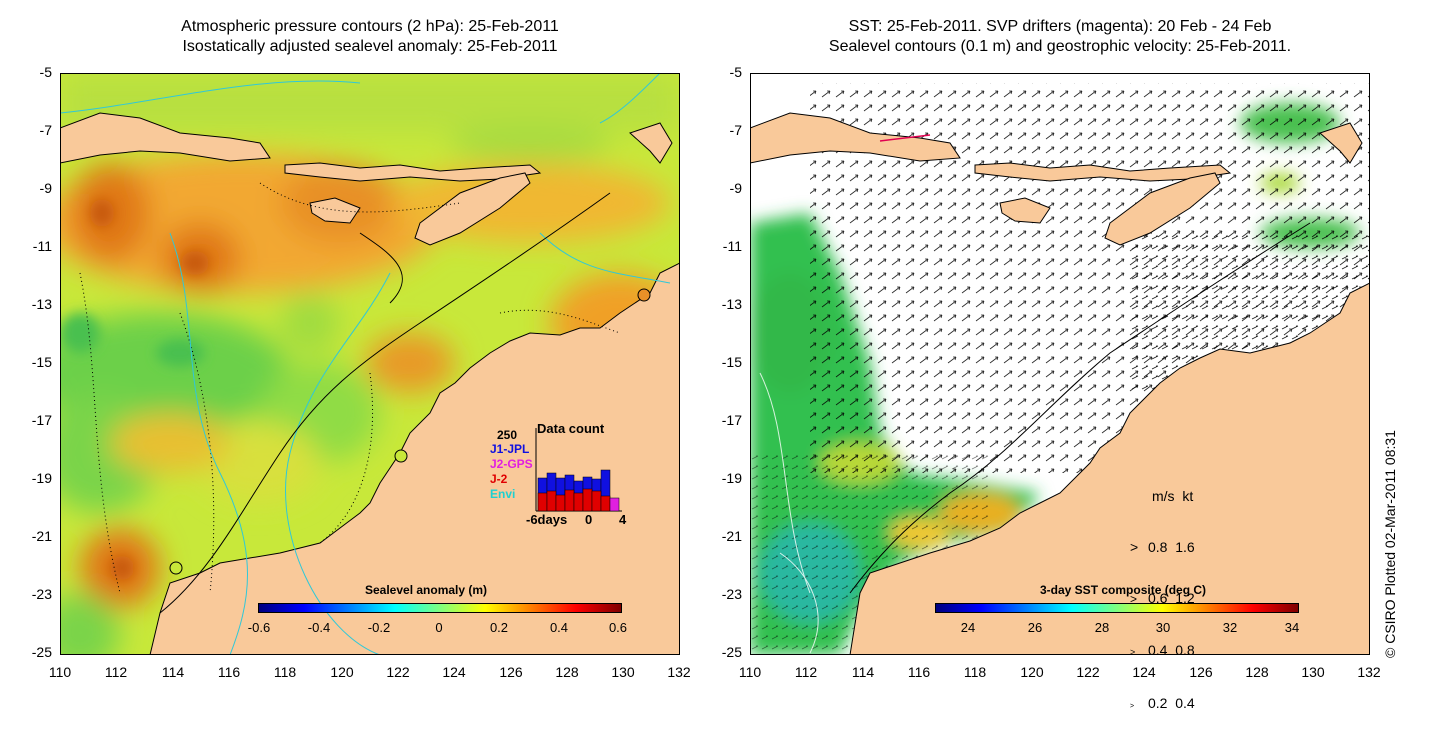 Image resolution: width=1440 pixels, height=732 pixels. Describe the element at coordinates (578, 470) in the screenshot. I see `data-count-histogram` at that location.